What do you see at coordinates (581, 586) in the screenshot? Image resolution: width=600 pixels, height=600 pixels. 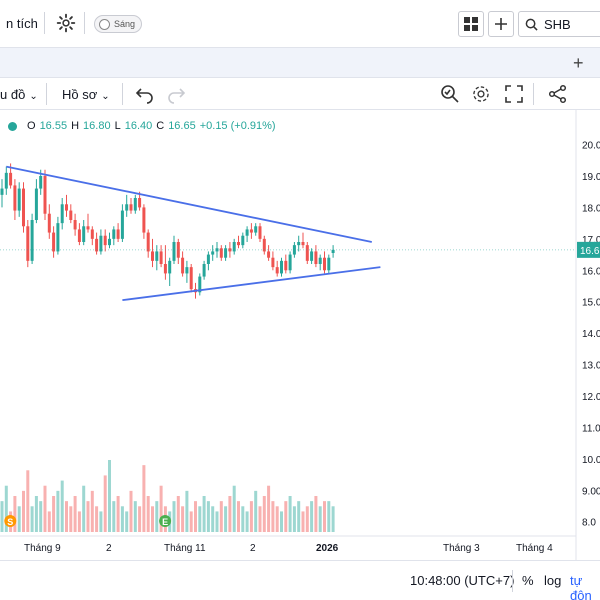 I see `auto-toggle: tự độn` at bounding box center [581, 586].